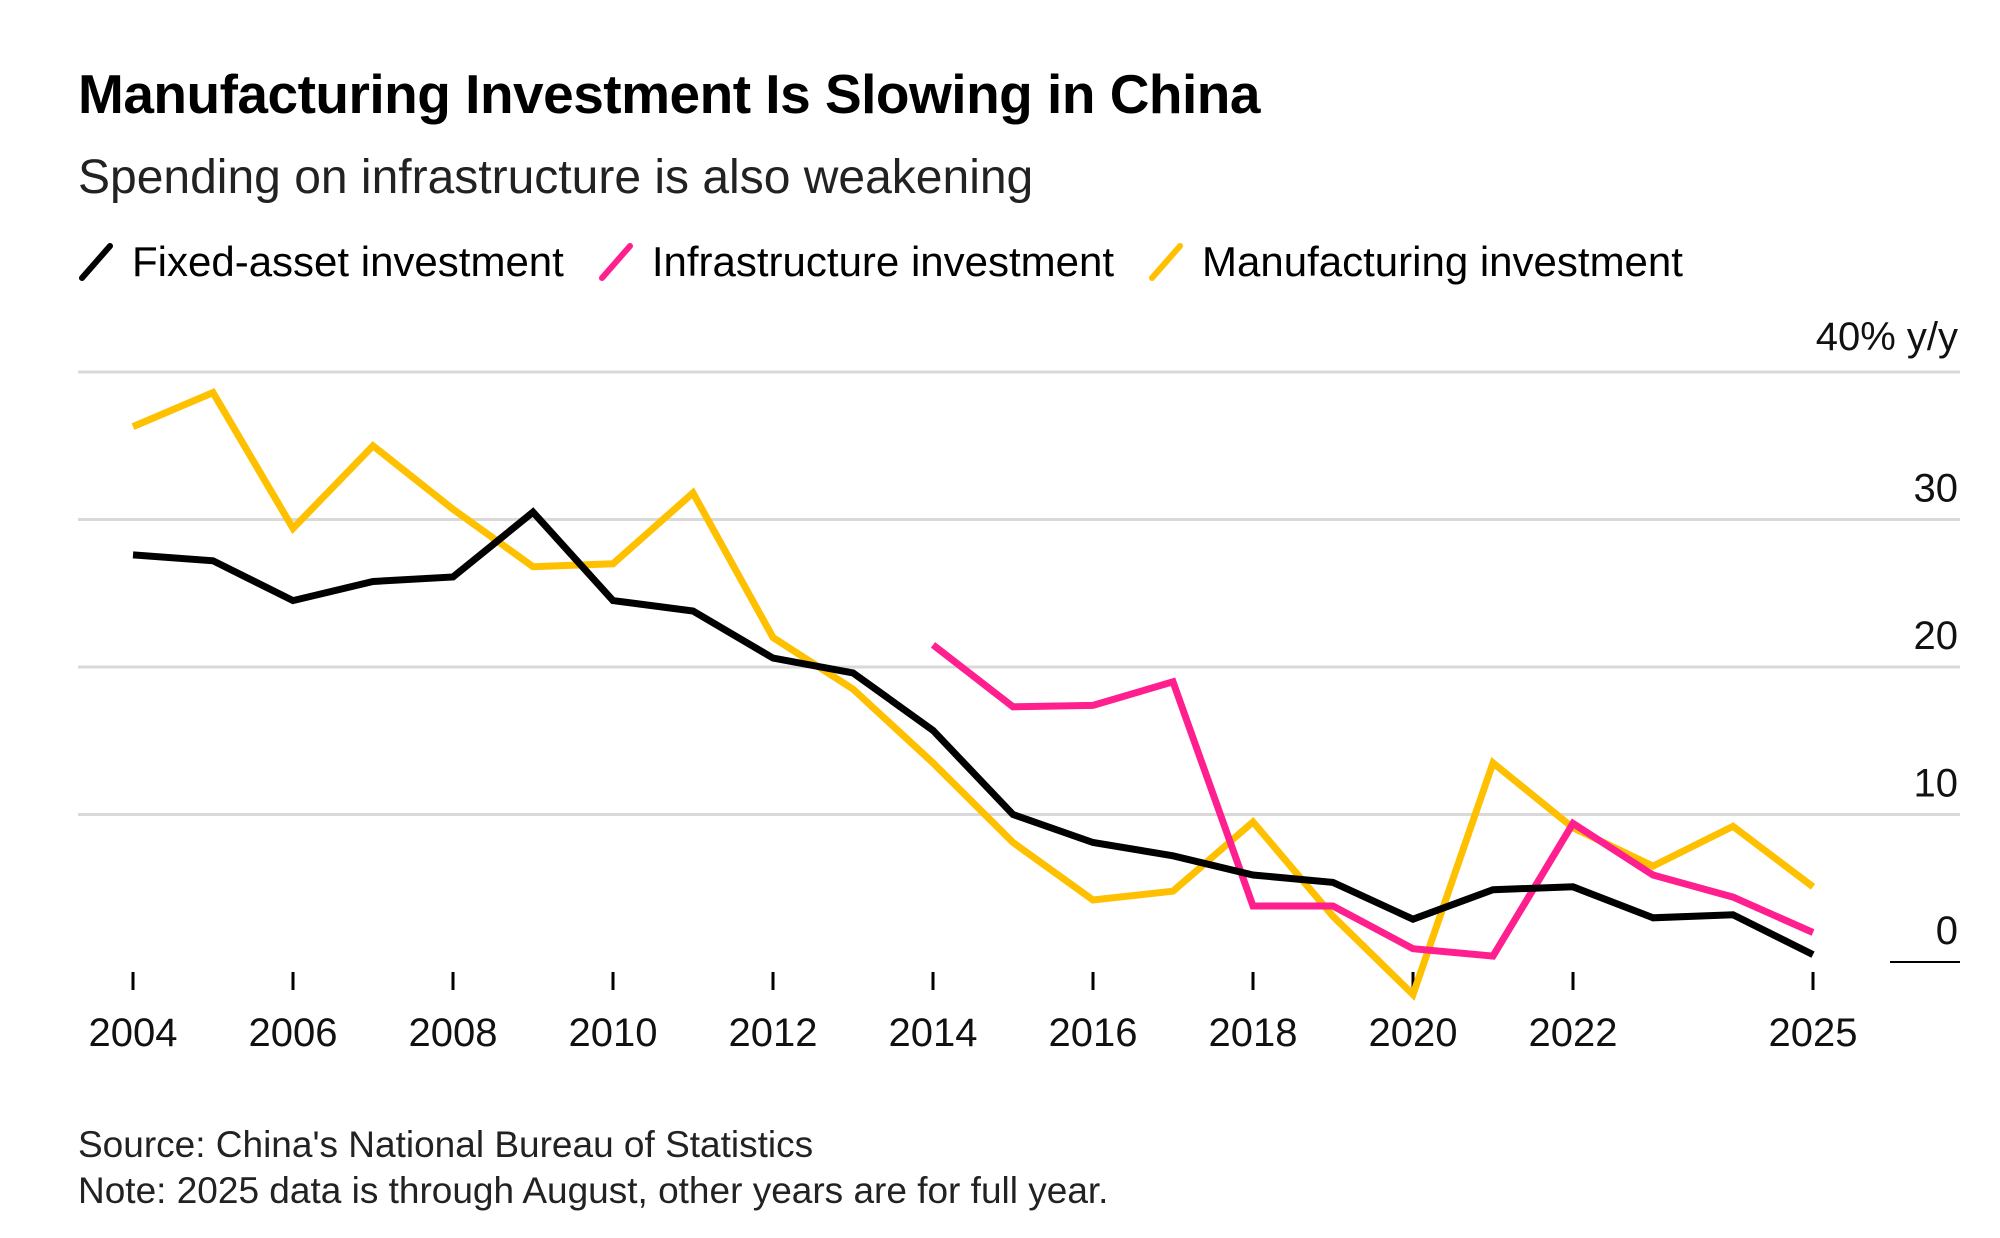 The width and height of the screenshot is (2000, 1238). I want to click on legend-item-manufacturing: Manufacturing investment, so click(1415, 262).